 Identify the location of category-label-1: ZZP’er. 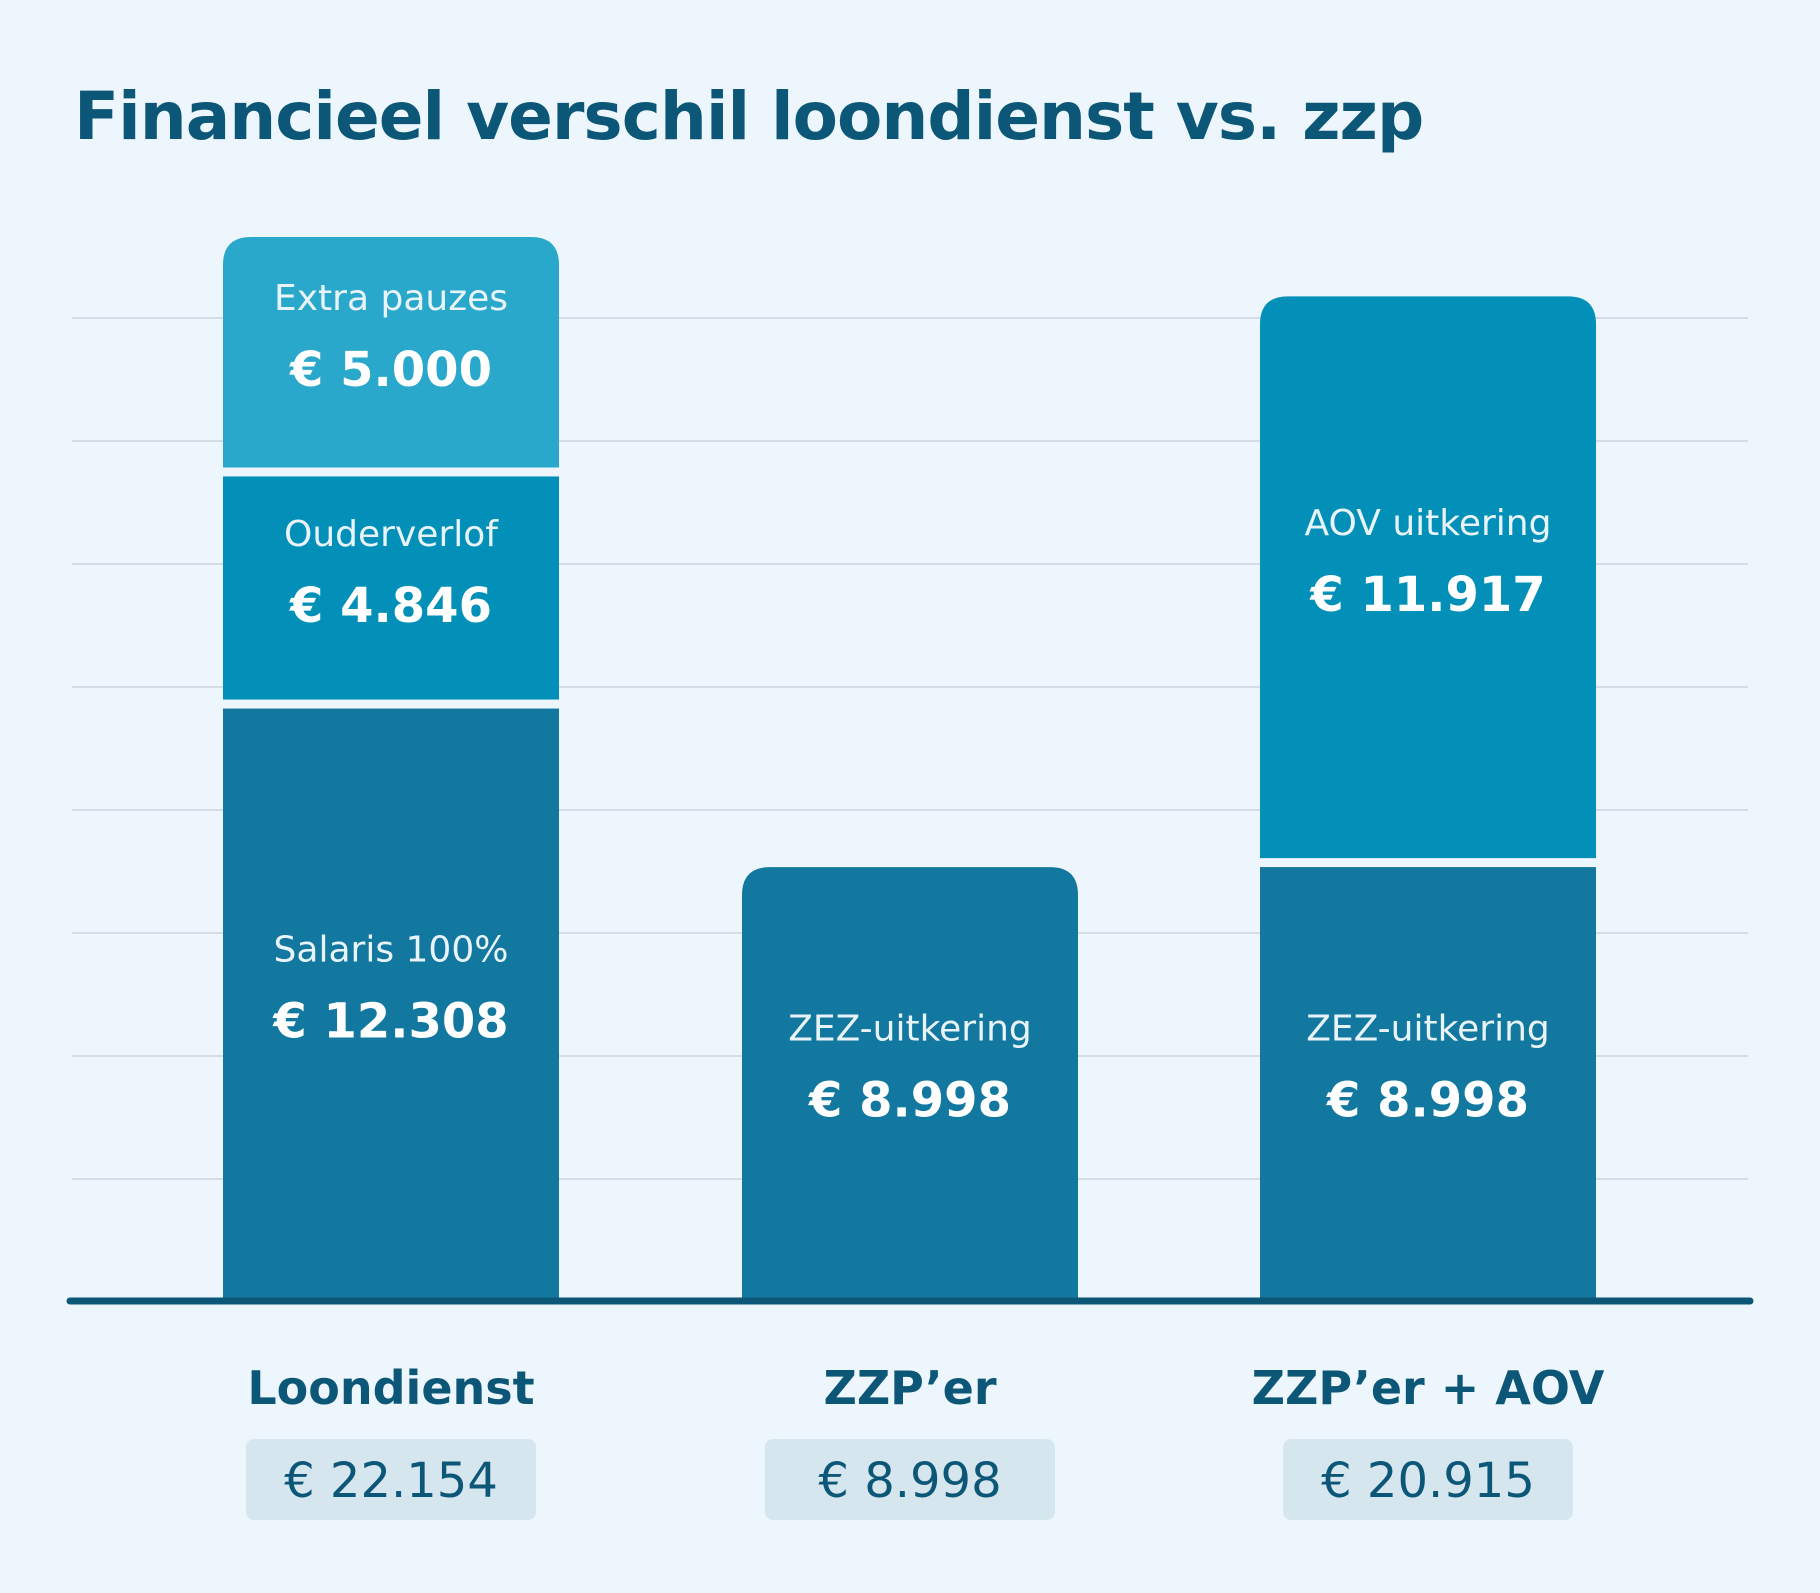
(909, 1388).